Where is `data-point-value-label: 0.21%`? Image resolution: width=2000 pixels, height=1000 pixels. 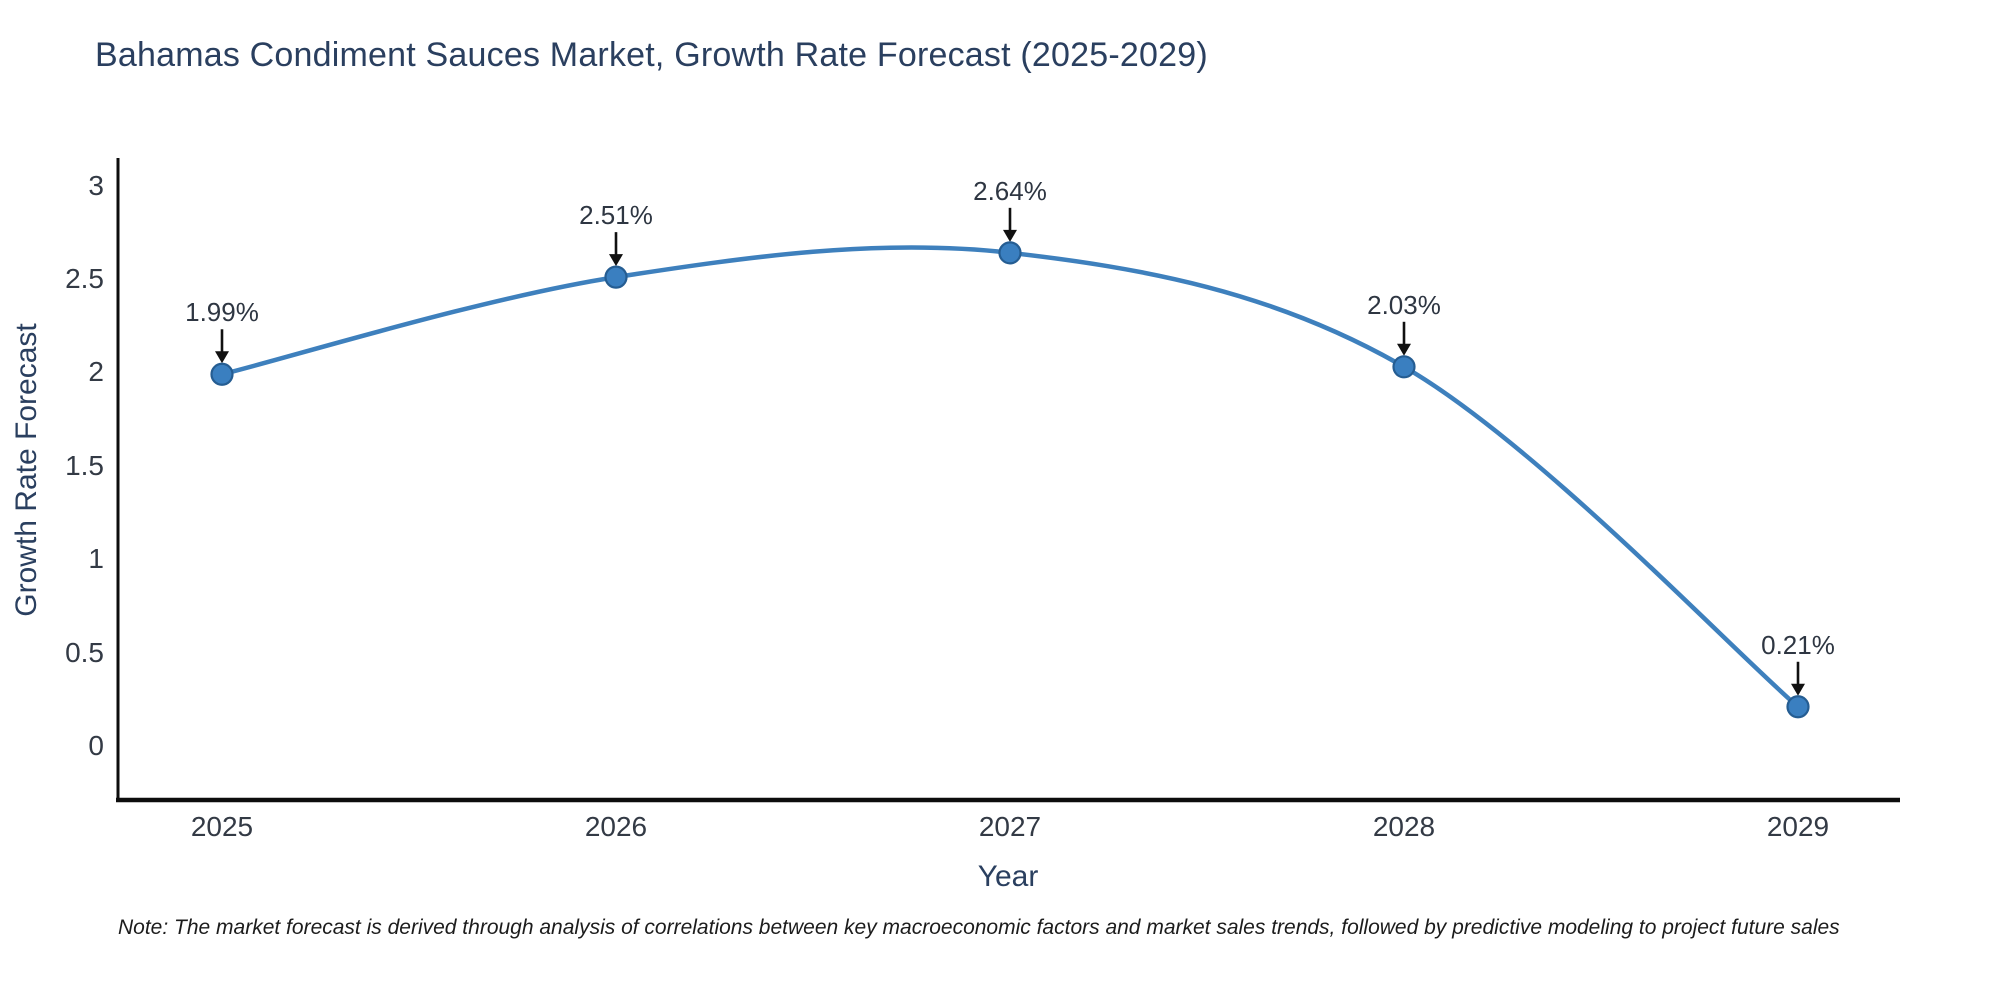
data-point-value-label: 0.21% is located at coordinates (1798, 644).